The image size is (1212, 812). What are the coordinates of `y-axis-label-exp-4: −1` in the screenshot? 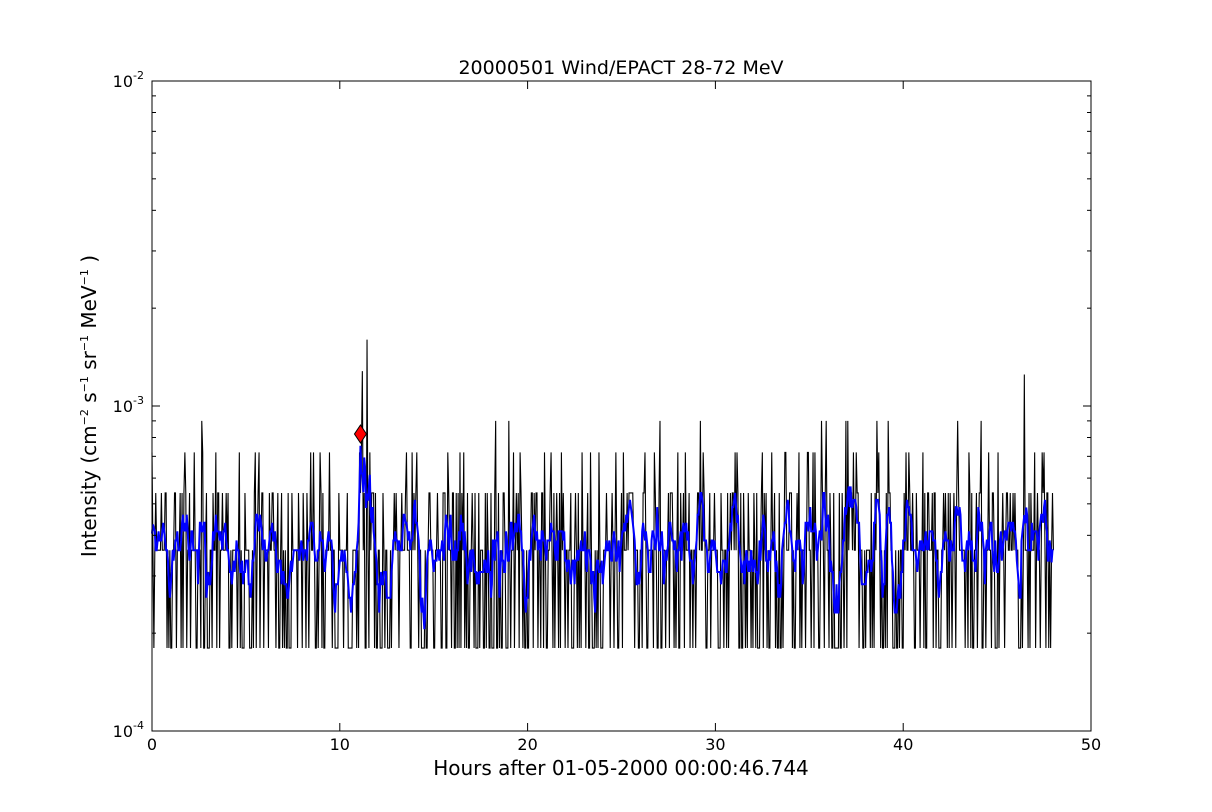 It's located at (84, 277).